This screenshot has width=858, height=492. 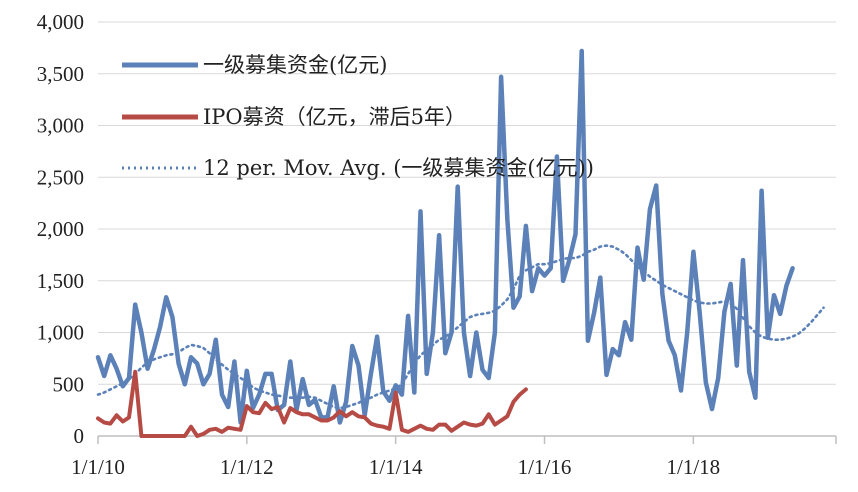 What do you see at coordinates (60, 177) in the screenshot?
I see `y-tick-label: 2,500` at bounding box center [60, 177].